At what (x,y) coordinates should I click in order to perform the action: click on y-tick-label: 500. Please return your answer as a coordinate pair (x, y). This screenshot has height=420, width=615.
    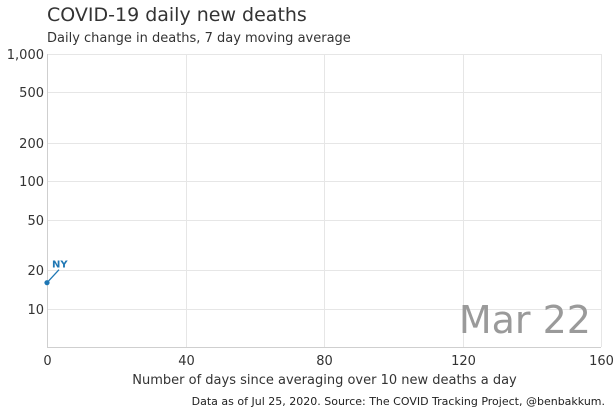
    Looking at the image, I should click on (31, 93).